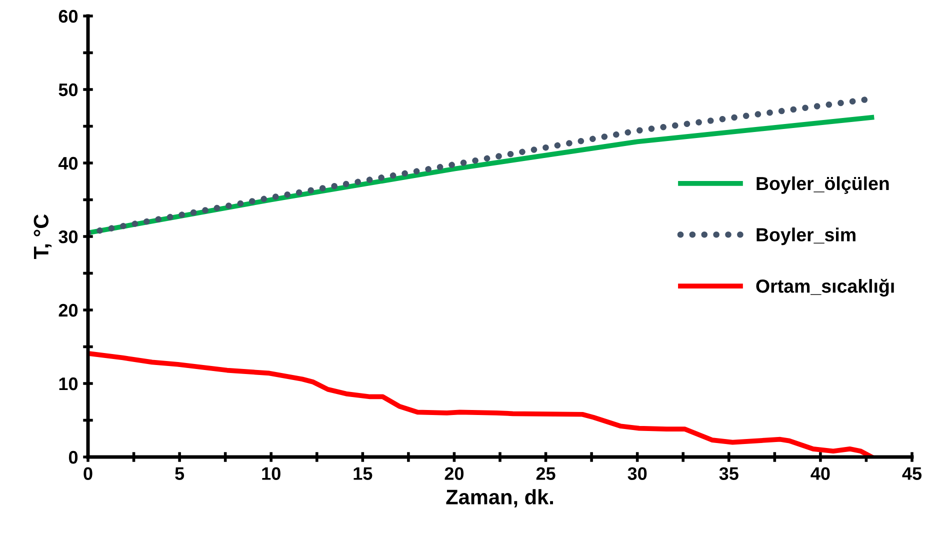  What do you see at coordinates (637, 473) in the screenshot?
I see `x-tick-label: 30` at bounding box center [637, 473].